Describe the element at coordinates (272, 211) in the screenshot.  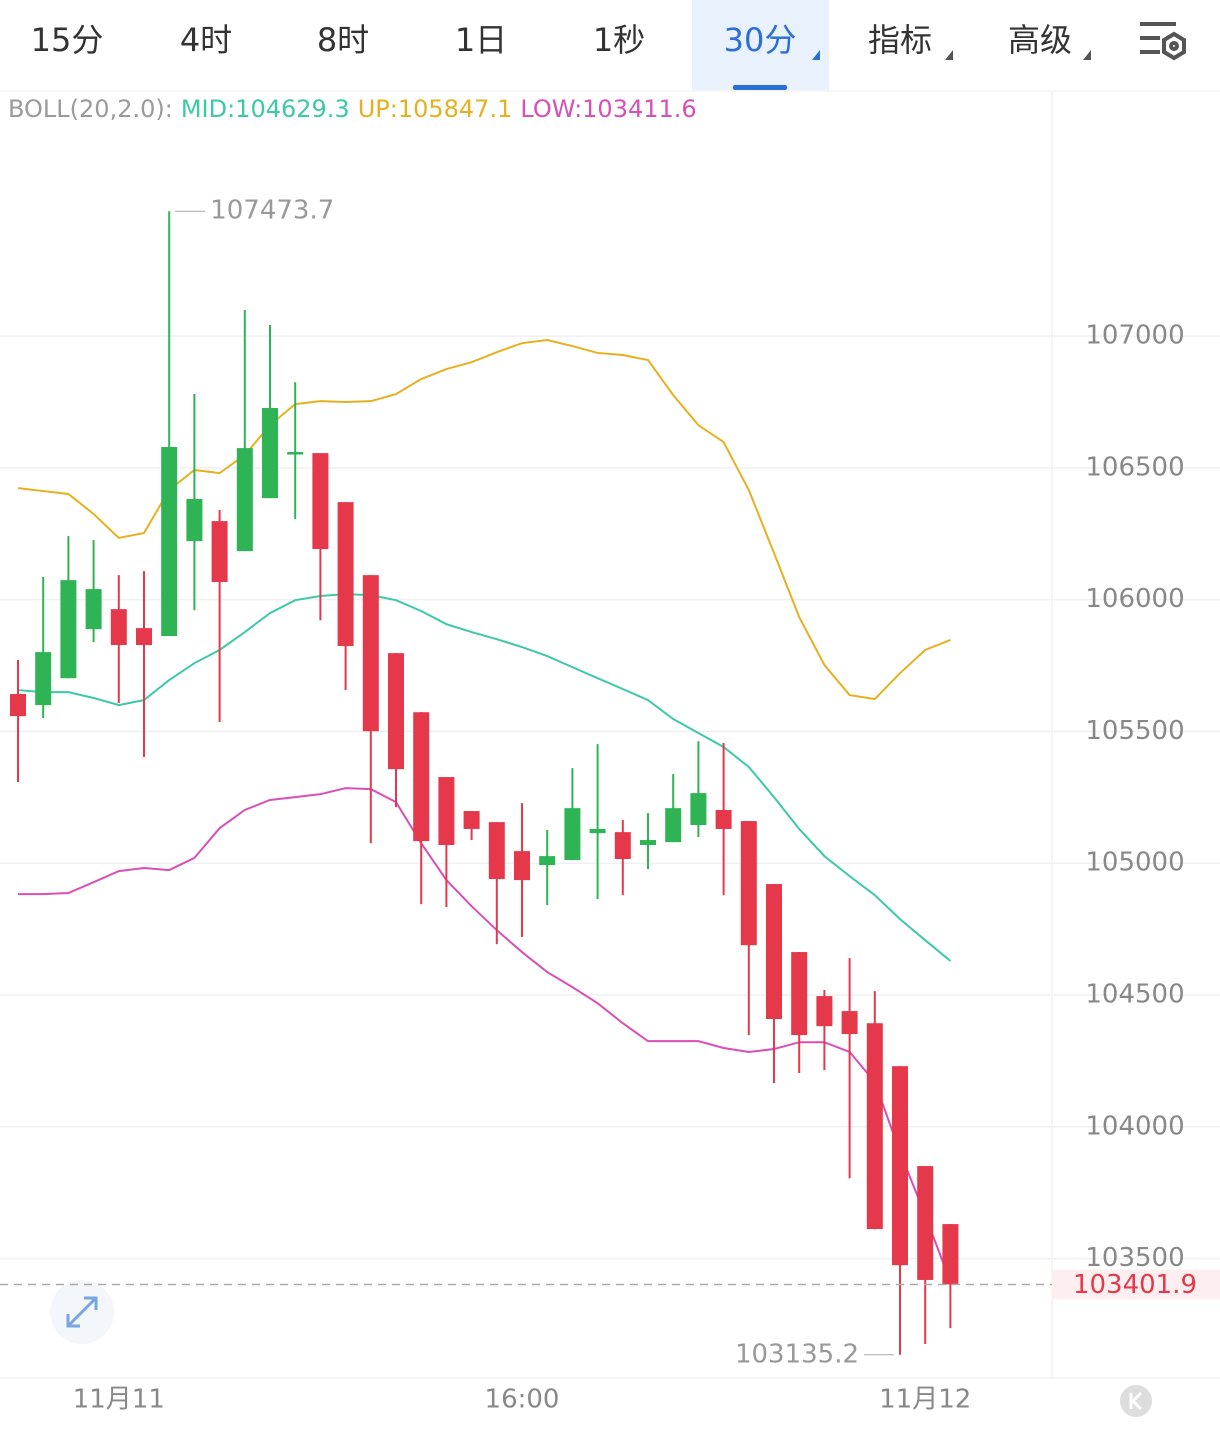
I see `max-label: 107473.7` at that location.